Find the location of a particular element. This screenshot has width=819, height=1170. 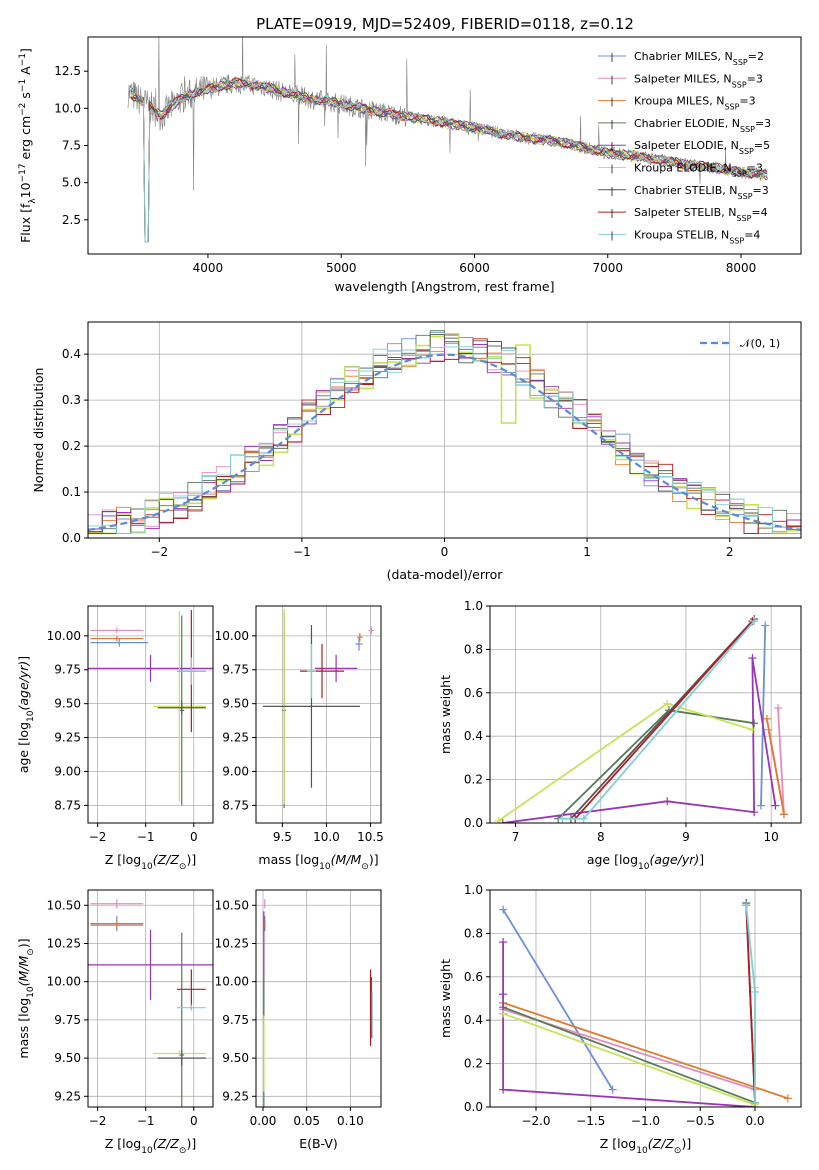

grid is located at coordinates (318, 998).